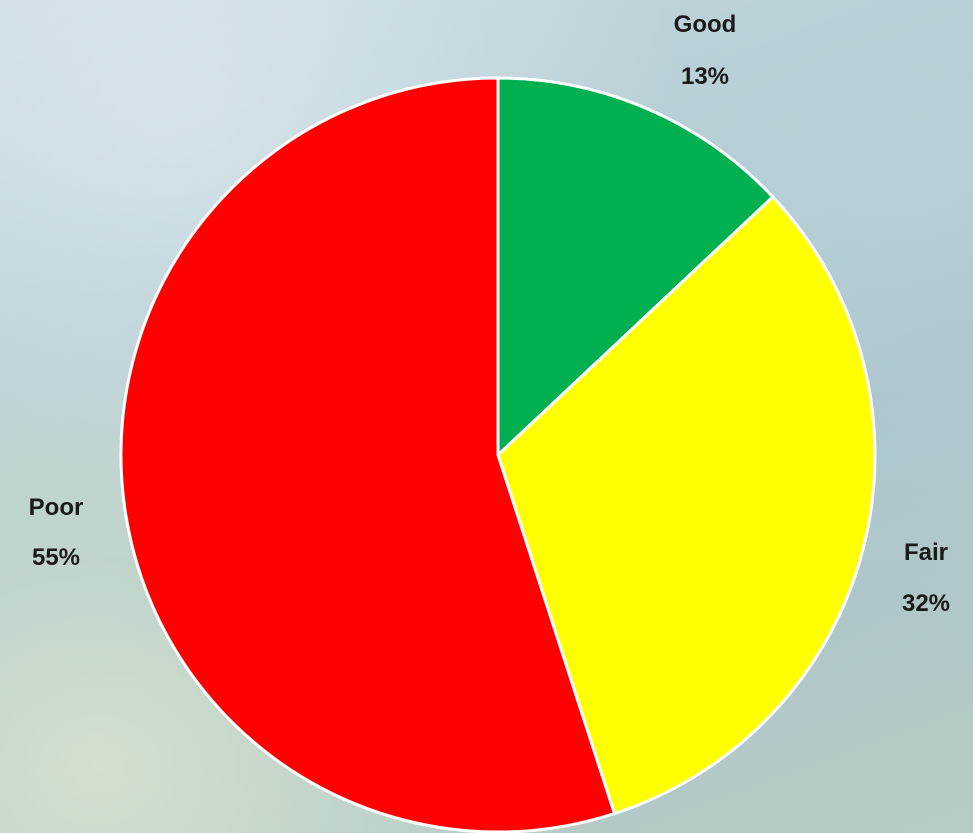  What do you see at coordinates (56, 507) in the screenshot?
I see `pie-label-name: Poor` at bounding box center [56, 507].